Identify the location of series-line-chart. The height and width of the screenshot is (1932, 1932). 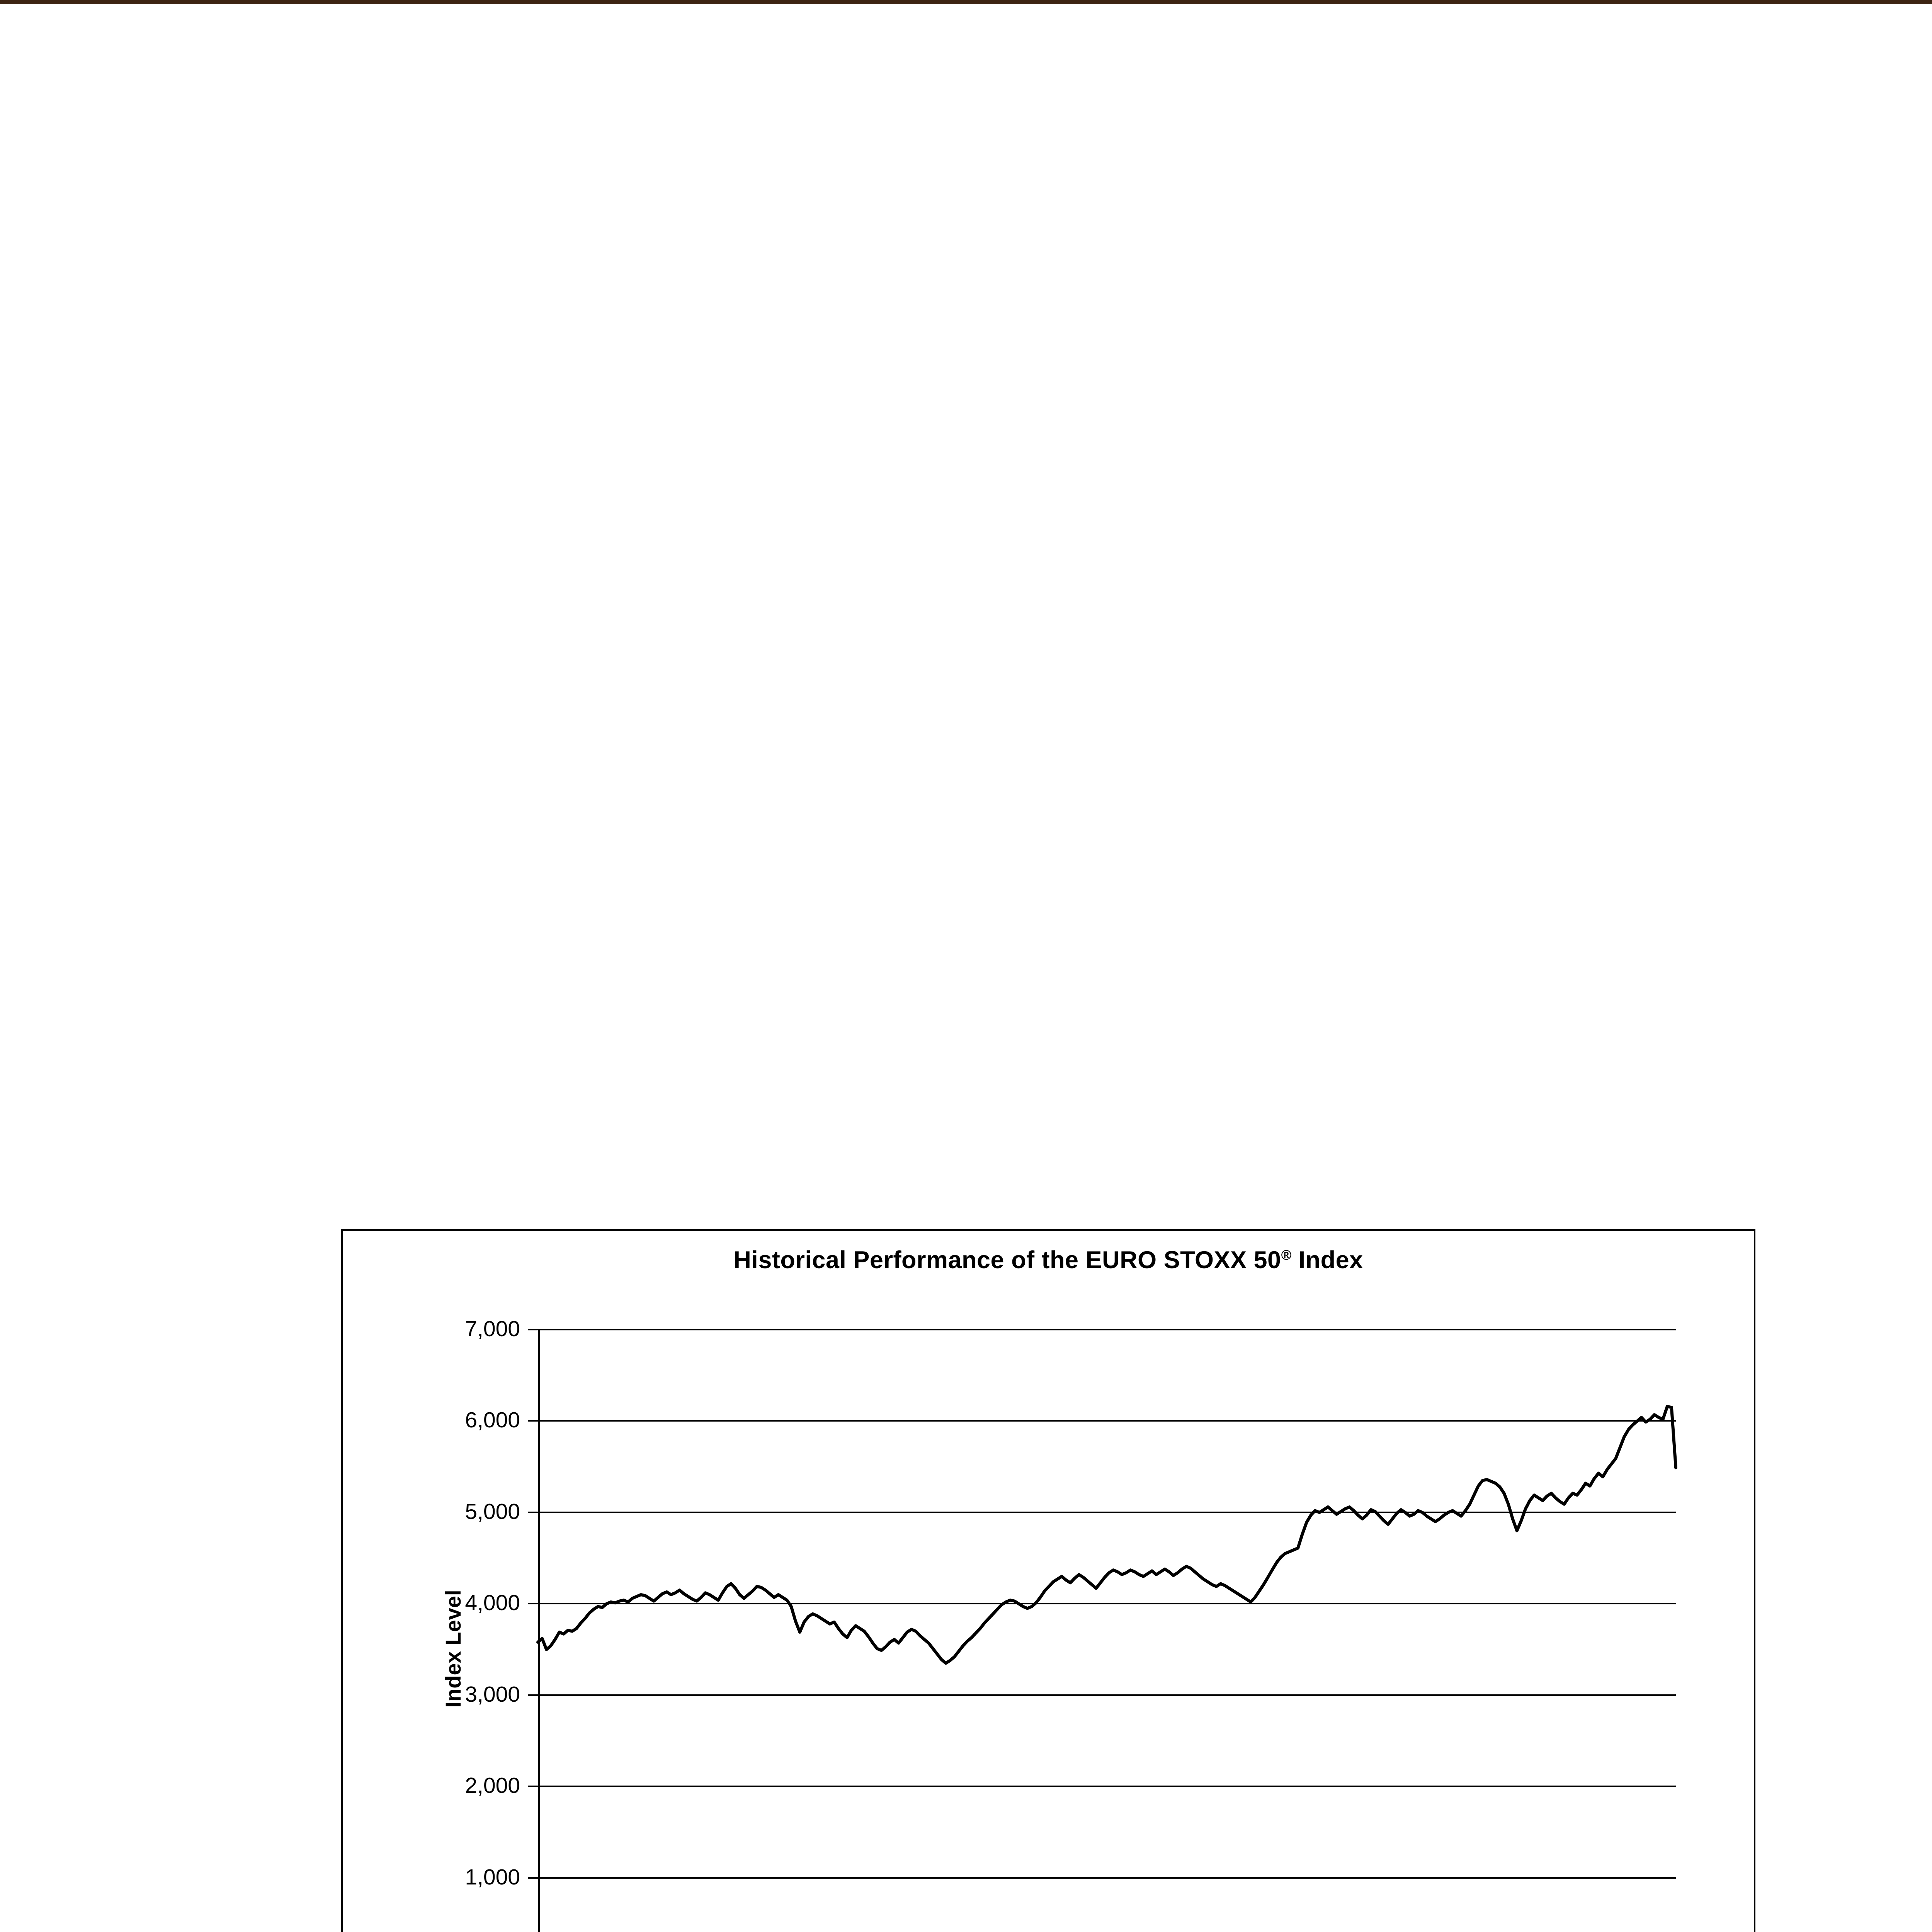
(1106, 1535).